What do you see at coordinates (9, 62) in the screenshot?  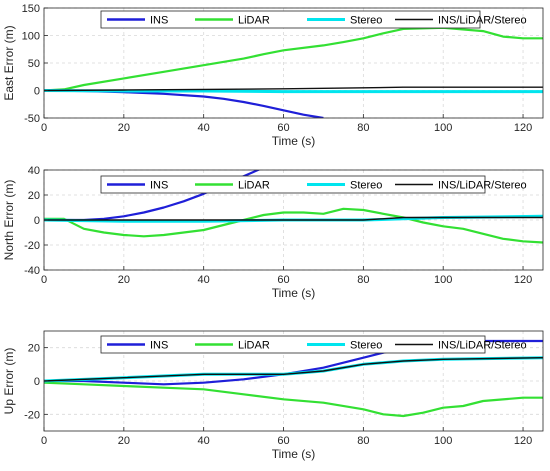 I see `y-axis-label: East Error (m)` at bounding box center [9, 62].